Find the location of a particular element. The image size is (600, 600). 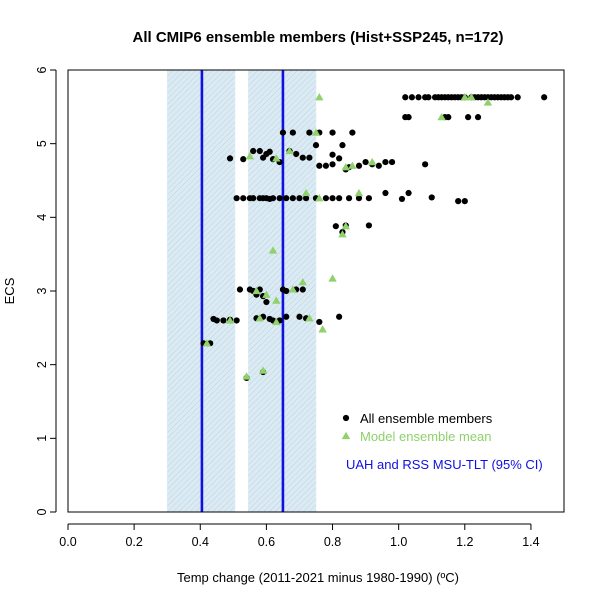

x-tick-label: 0.8 is located at coordinates (332, 542).